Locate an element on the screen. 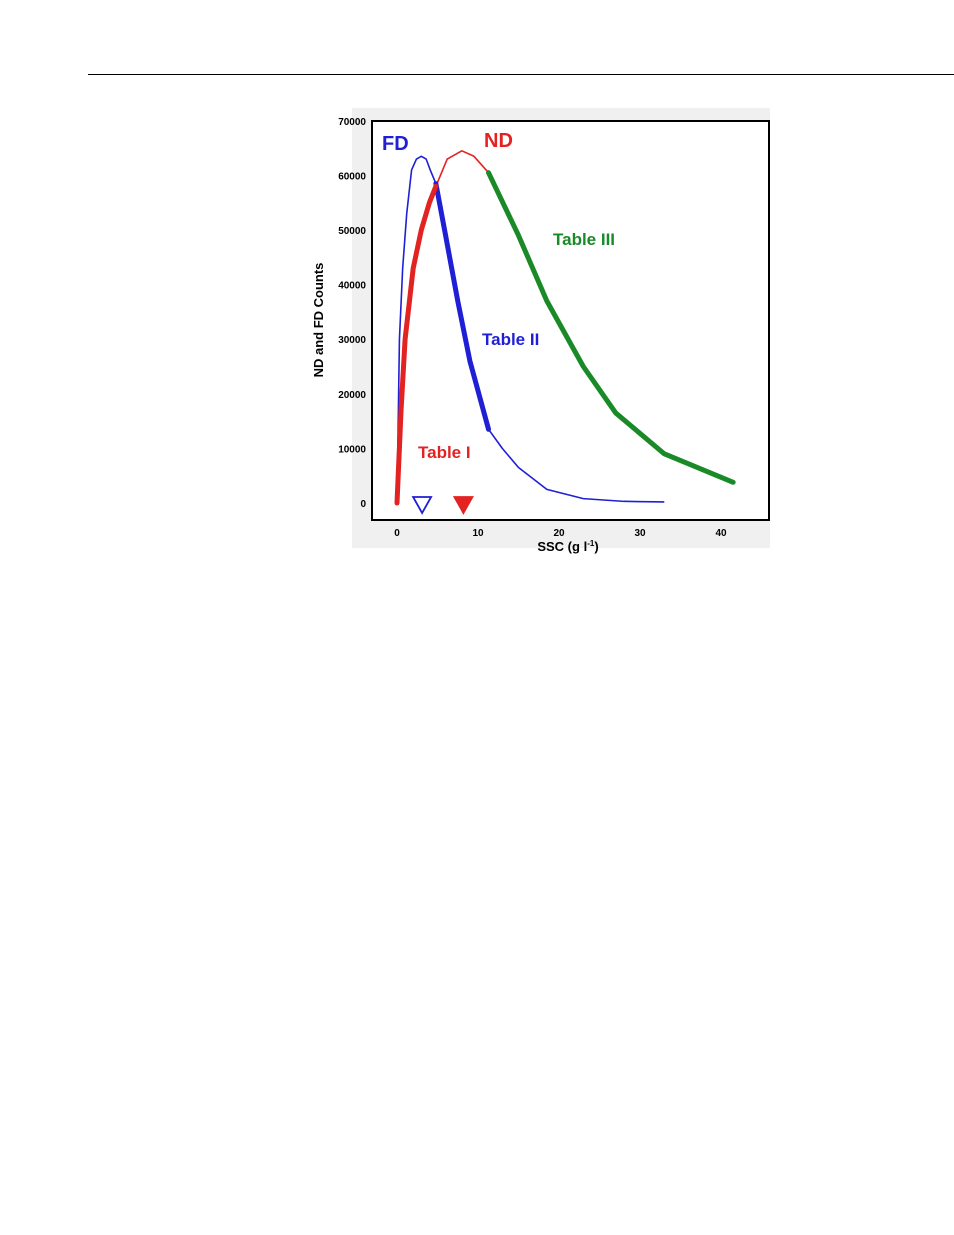  y-tick-label: 70000 is located at coordinates (352, 122).